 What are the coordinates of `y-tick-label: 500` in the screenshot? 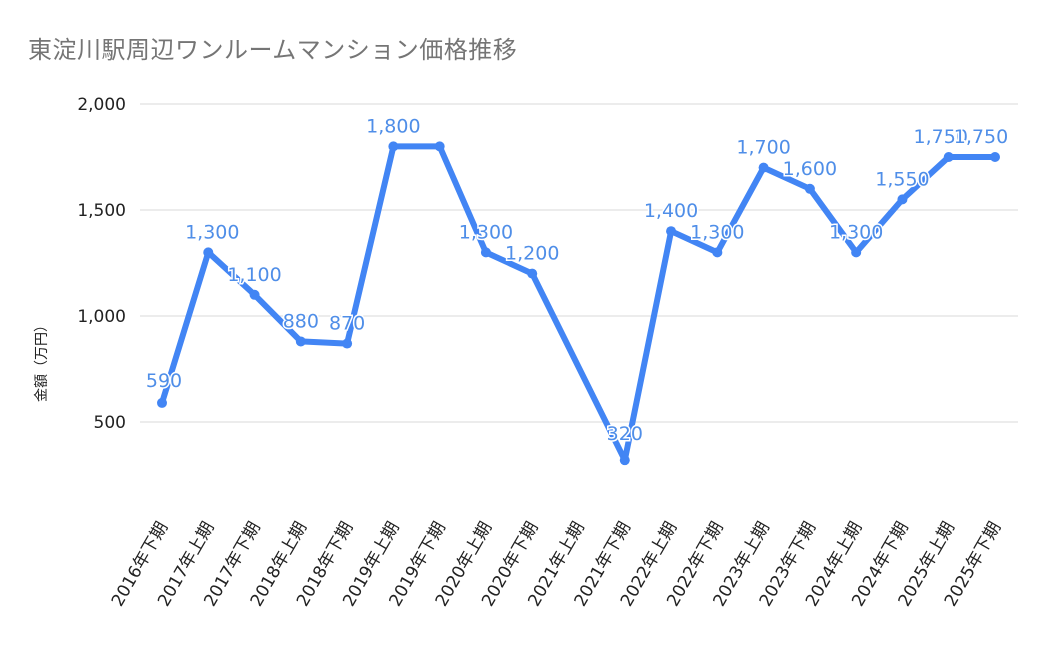 It's located at (110, 423).